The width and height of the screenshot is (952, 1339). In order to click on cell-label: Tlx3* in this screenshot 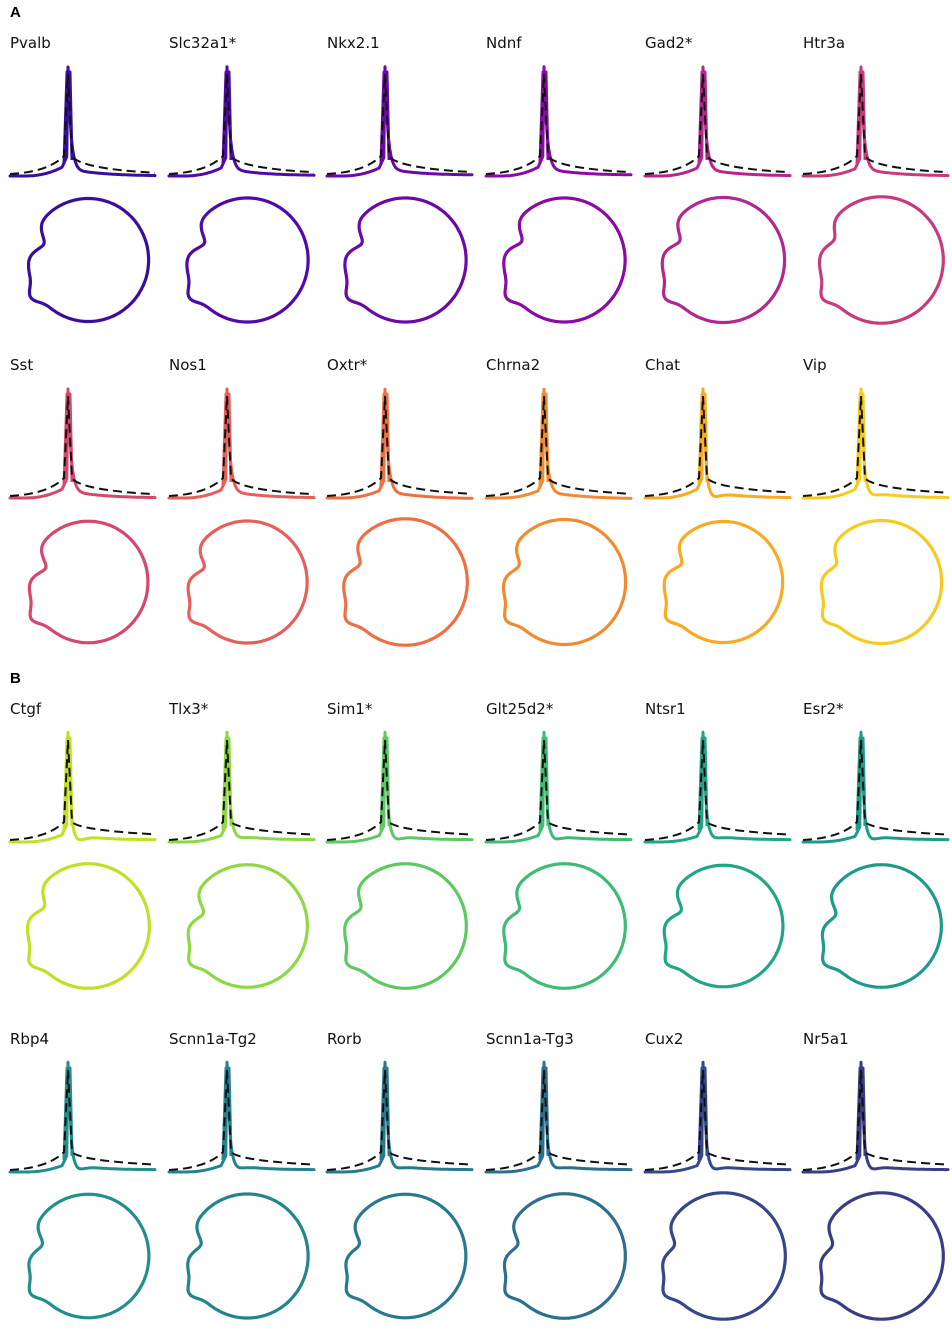, I will do `click(188, 709)`.